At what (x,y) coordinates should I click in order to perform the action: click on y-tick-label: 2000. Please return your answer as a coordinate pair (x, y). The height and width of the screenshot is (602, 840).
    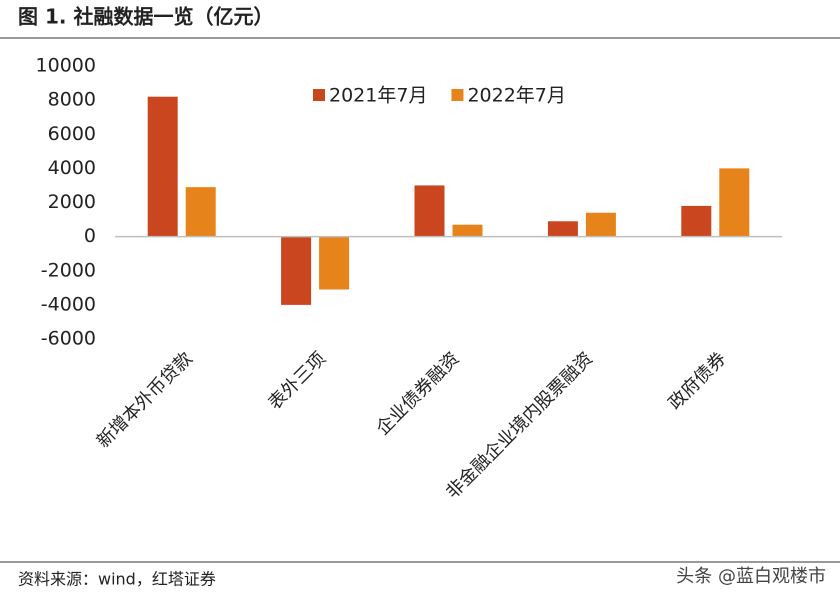
    Looking at the image, I should click on (72, 202).